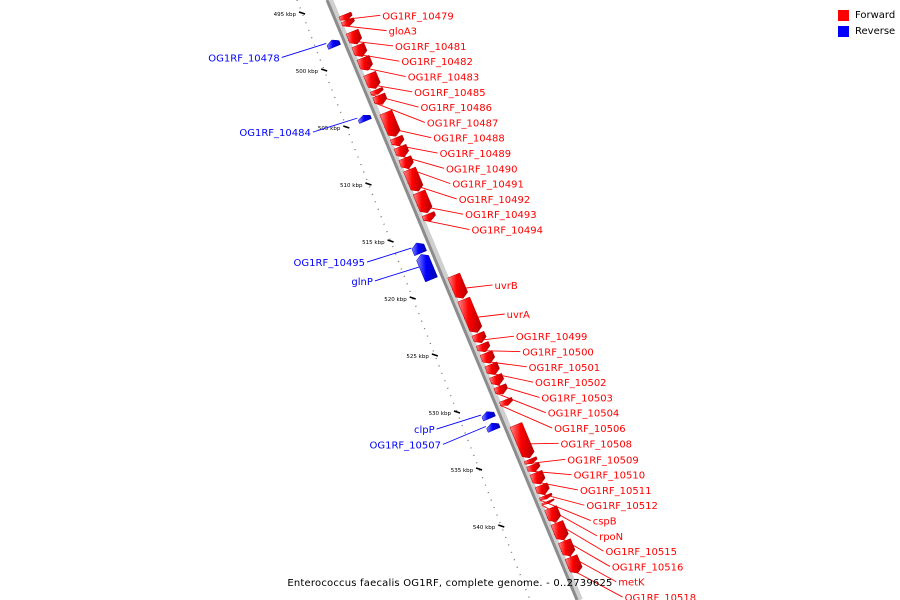  Describe the element at coordinates (571, 383) in the screenshot. I see `gene-label-OG1RF_10502: OG1RF_10502` at that location.